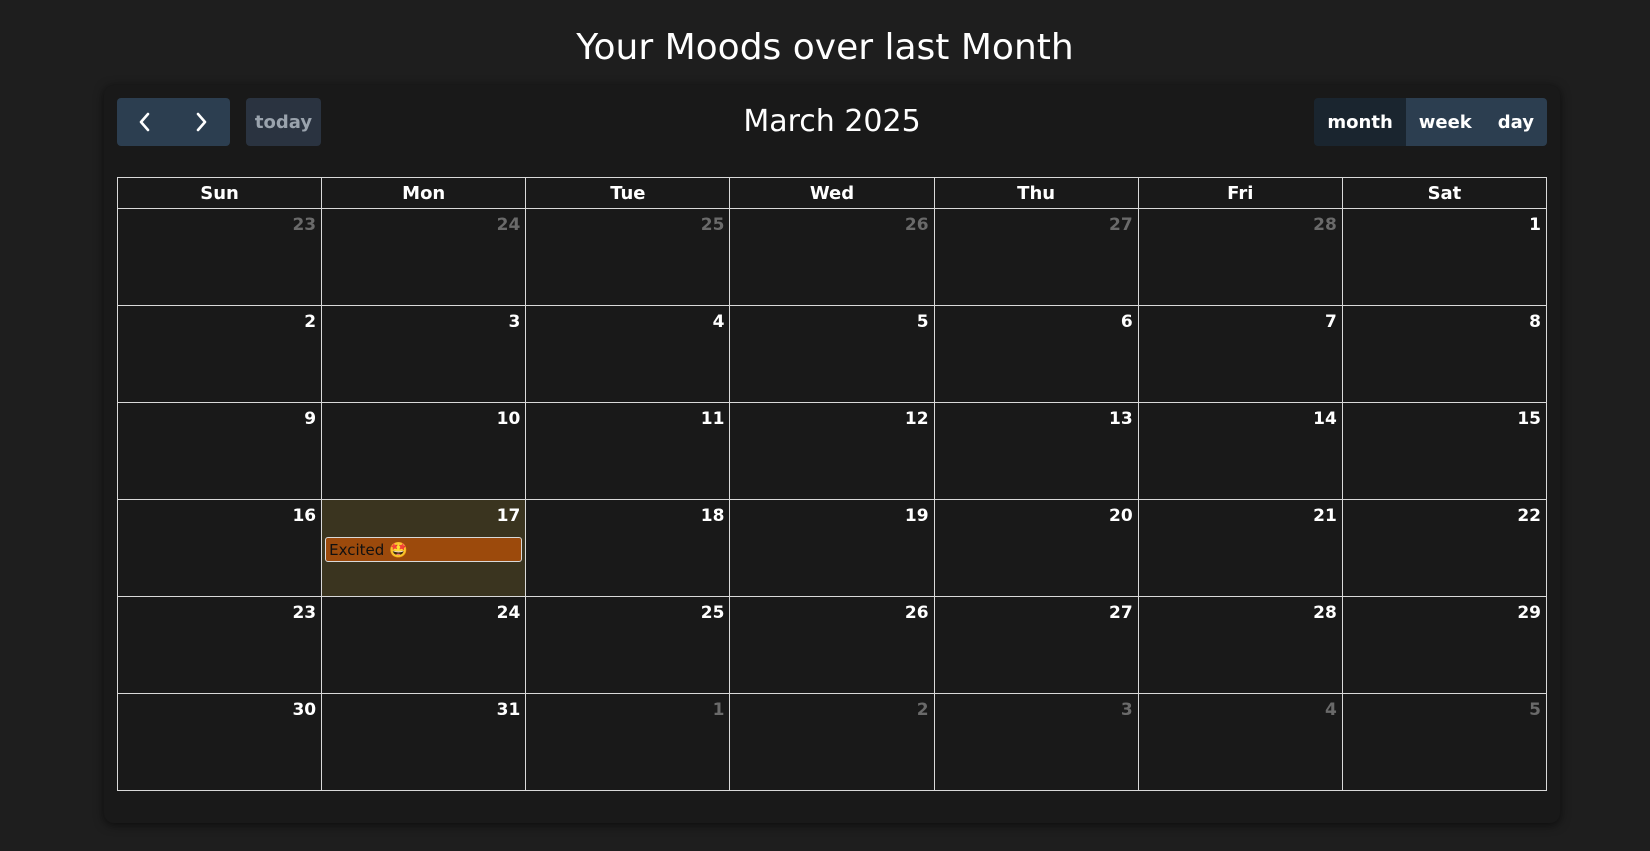 Image resolution: width=1650 pixels, height=851 pixels. Describe the element at coordinates (1036, 548) in the screenshot. I see `day-cell: 20` at that location.